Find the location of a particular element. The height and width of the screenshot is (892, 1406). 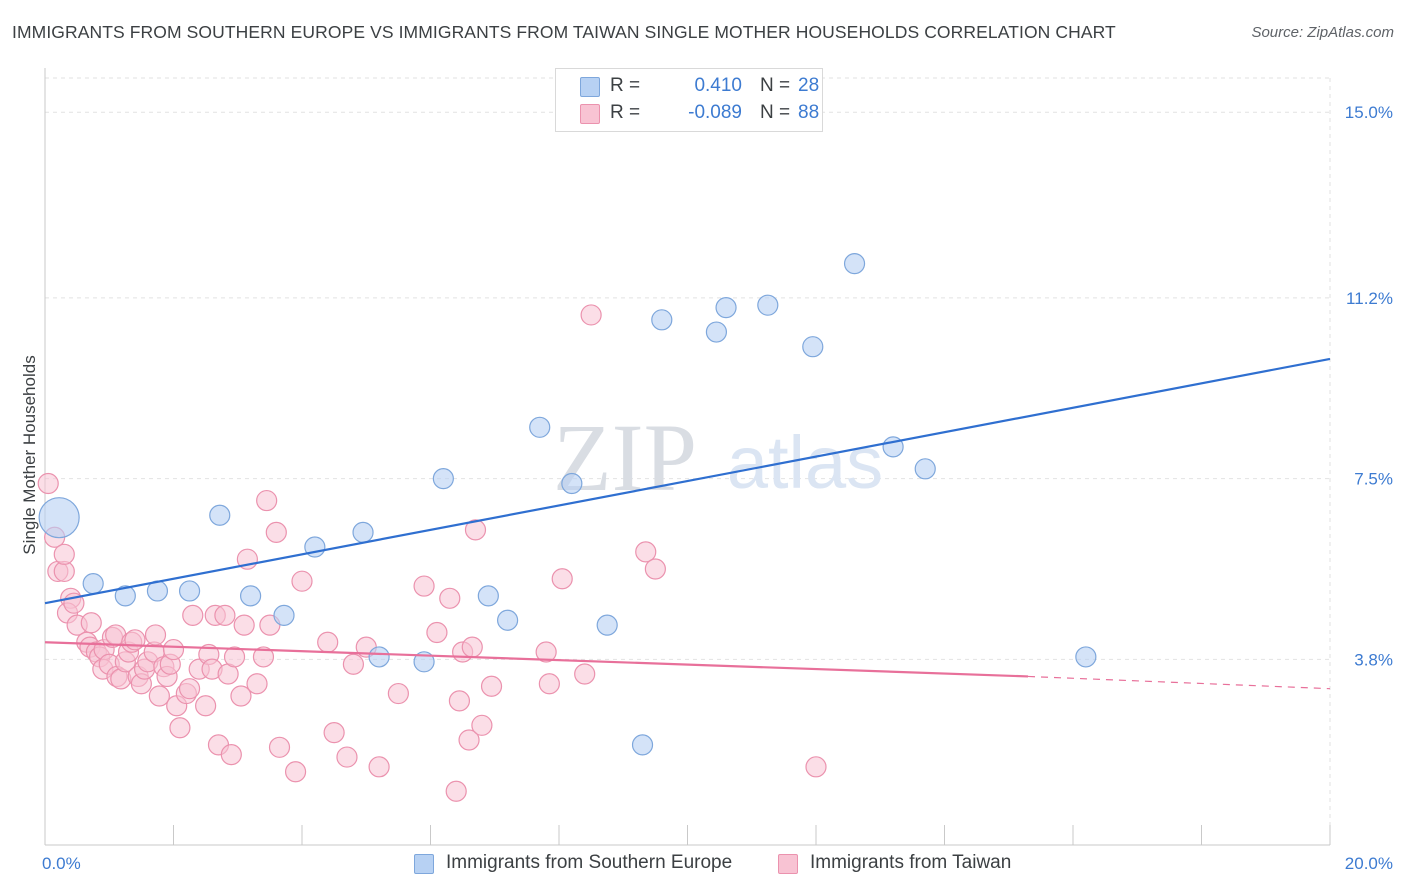

watermark: ZIP atlas is located at coordinates (718, 457).